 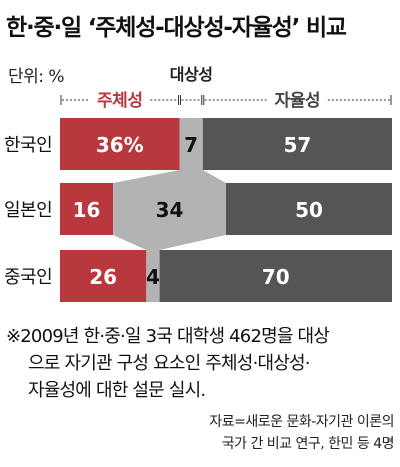 I want to click on chart-title: 한·중·일 ‘주체성-대상성-자율성’ 비교, so click(x=176, y=28).